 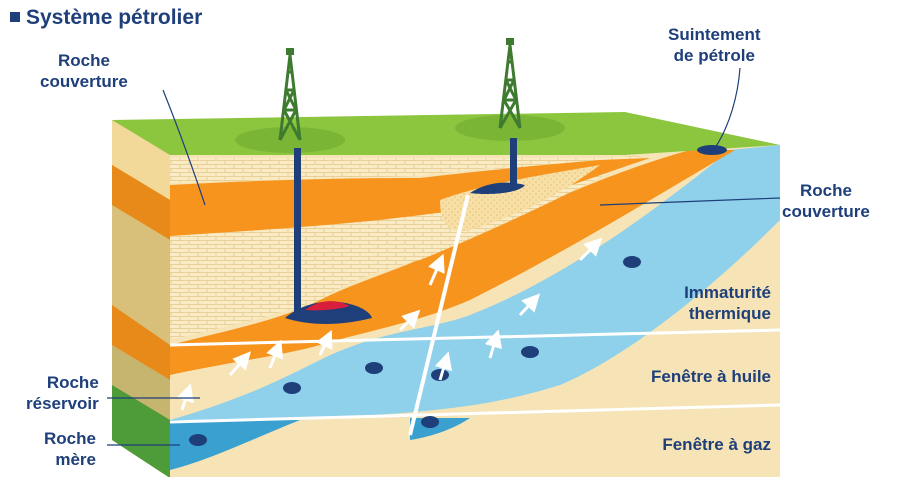 What do you see at coordinates (475, 413) in the screenshot?
I see `gas-window-top-line` at bounding box center [475, 413].